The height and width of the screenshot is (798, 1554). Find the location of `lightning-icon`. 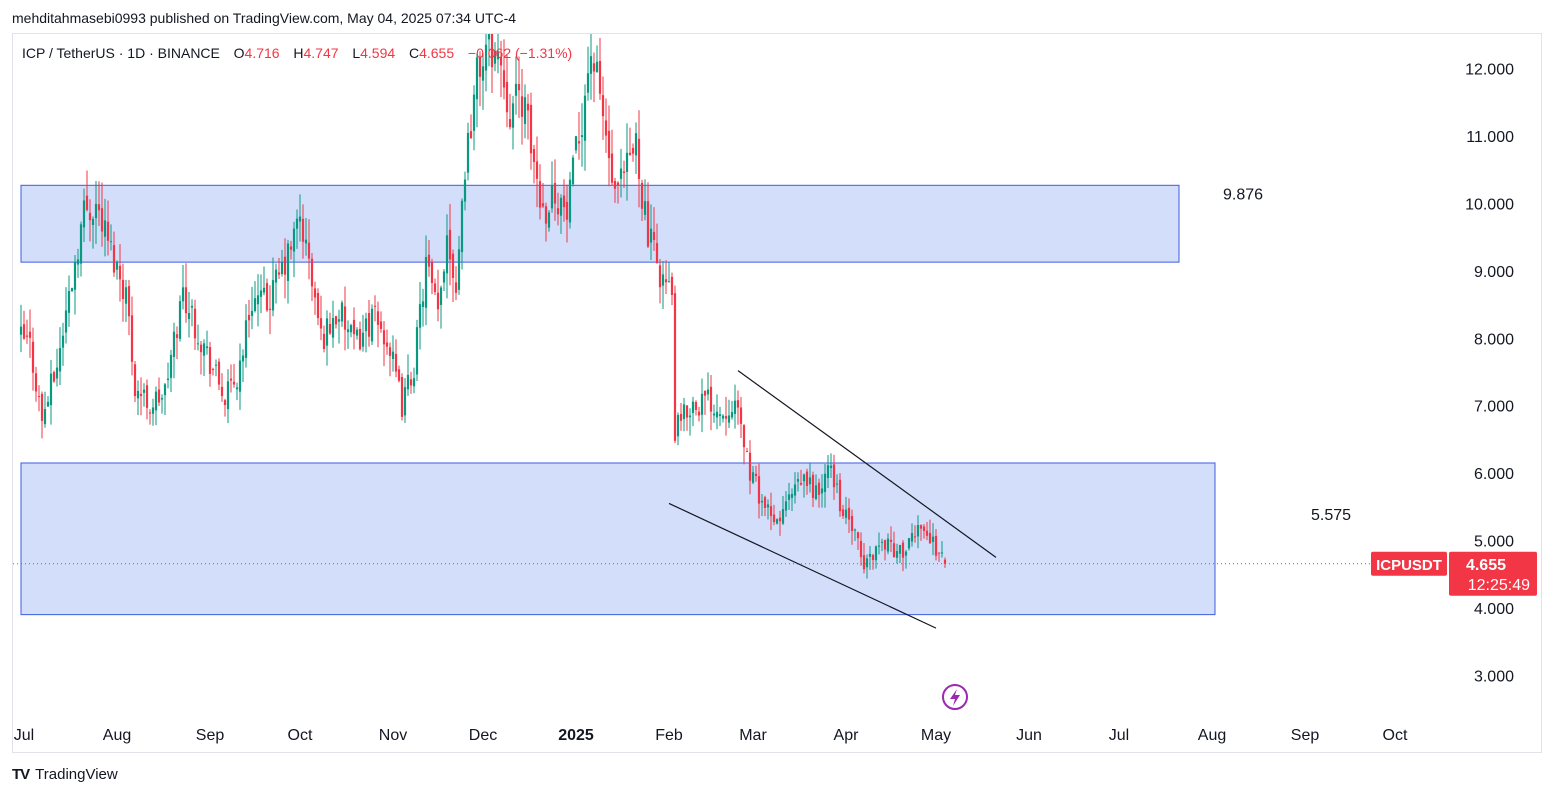

lightning-icon is located at coordinates (955, 697).